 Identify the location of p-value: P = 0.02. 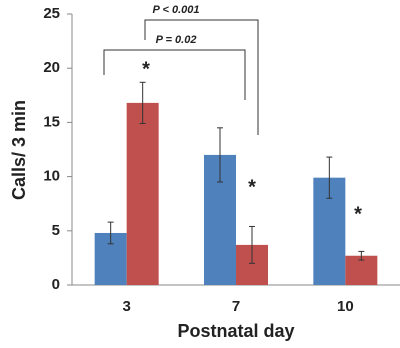
(176, 40).